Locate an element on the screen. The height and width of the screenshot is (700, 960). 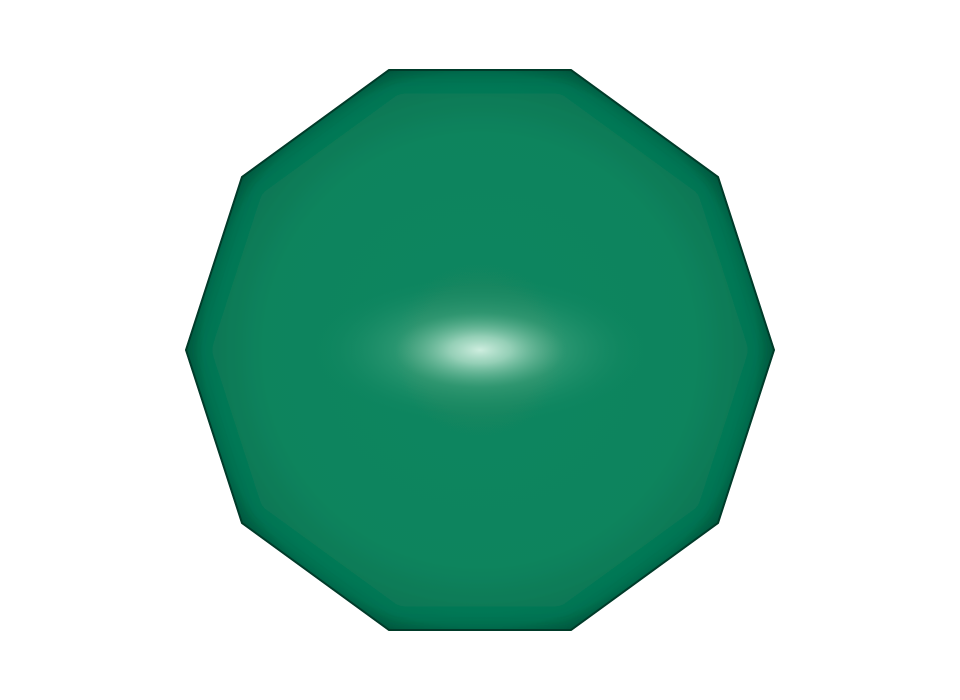
decagon-highlight is located at coordinates (480, 350).